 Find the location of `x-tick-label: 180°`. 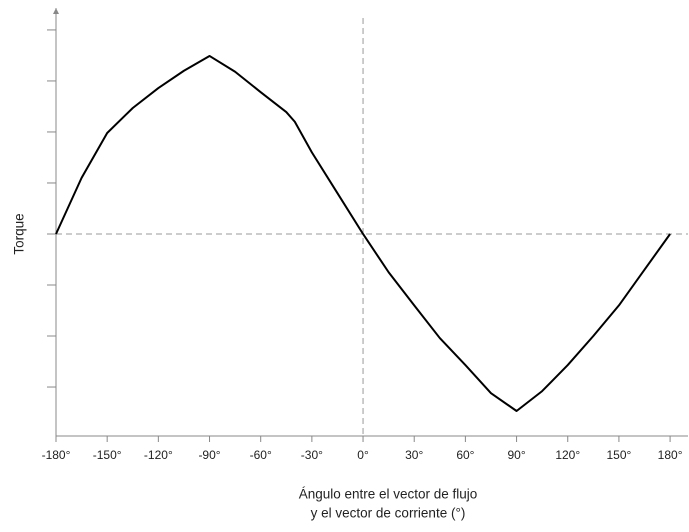

x-tick-label: 180° is located at coordinates (670, 455).